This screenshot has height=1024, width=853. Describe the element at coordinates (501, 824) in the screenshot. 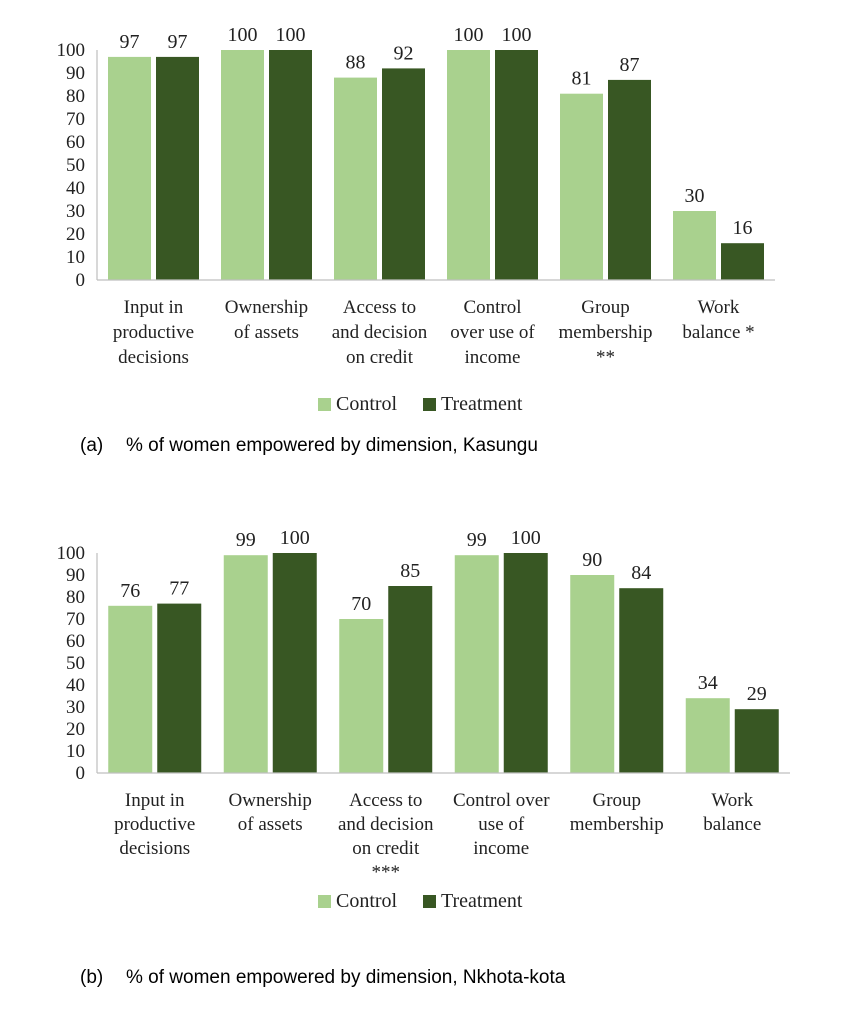

I see `category-label: use of` at that location.